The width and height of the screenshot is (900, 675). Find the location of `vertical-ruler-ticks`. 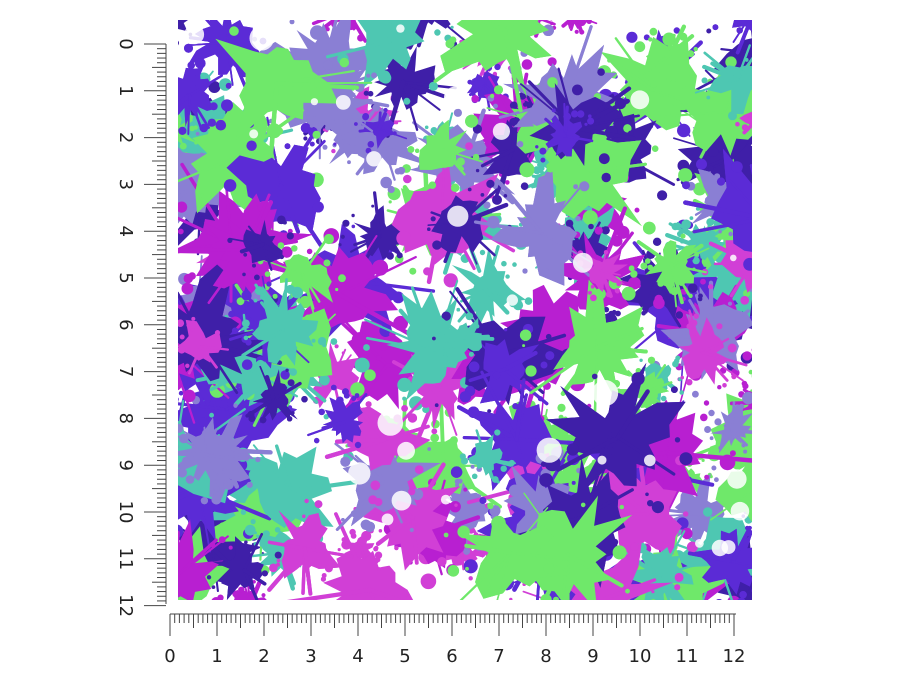

vertical-ruler-ticks is located at coordinates (155, 325).